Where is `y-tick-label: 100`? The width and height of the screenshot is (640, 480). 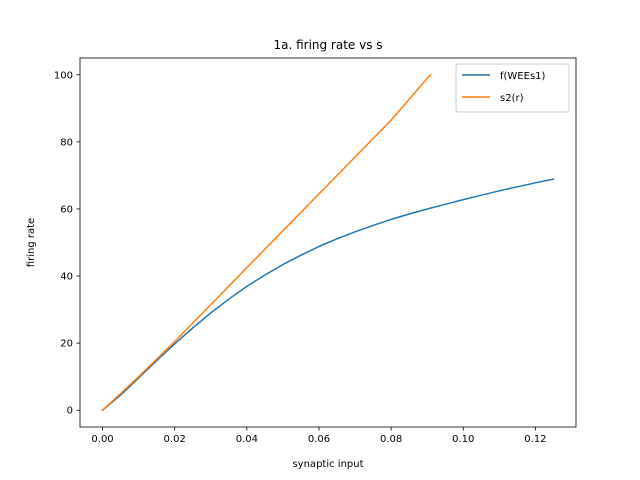
y-tick-label: 100 is located at coordinates (63, 75).